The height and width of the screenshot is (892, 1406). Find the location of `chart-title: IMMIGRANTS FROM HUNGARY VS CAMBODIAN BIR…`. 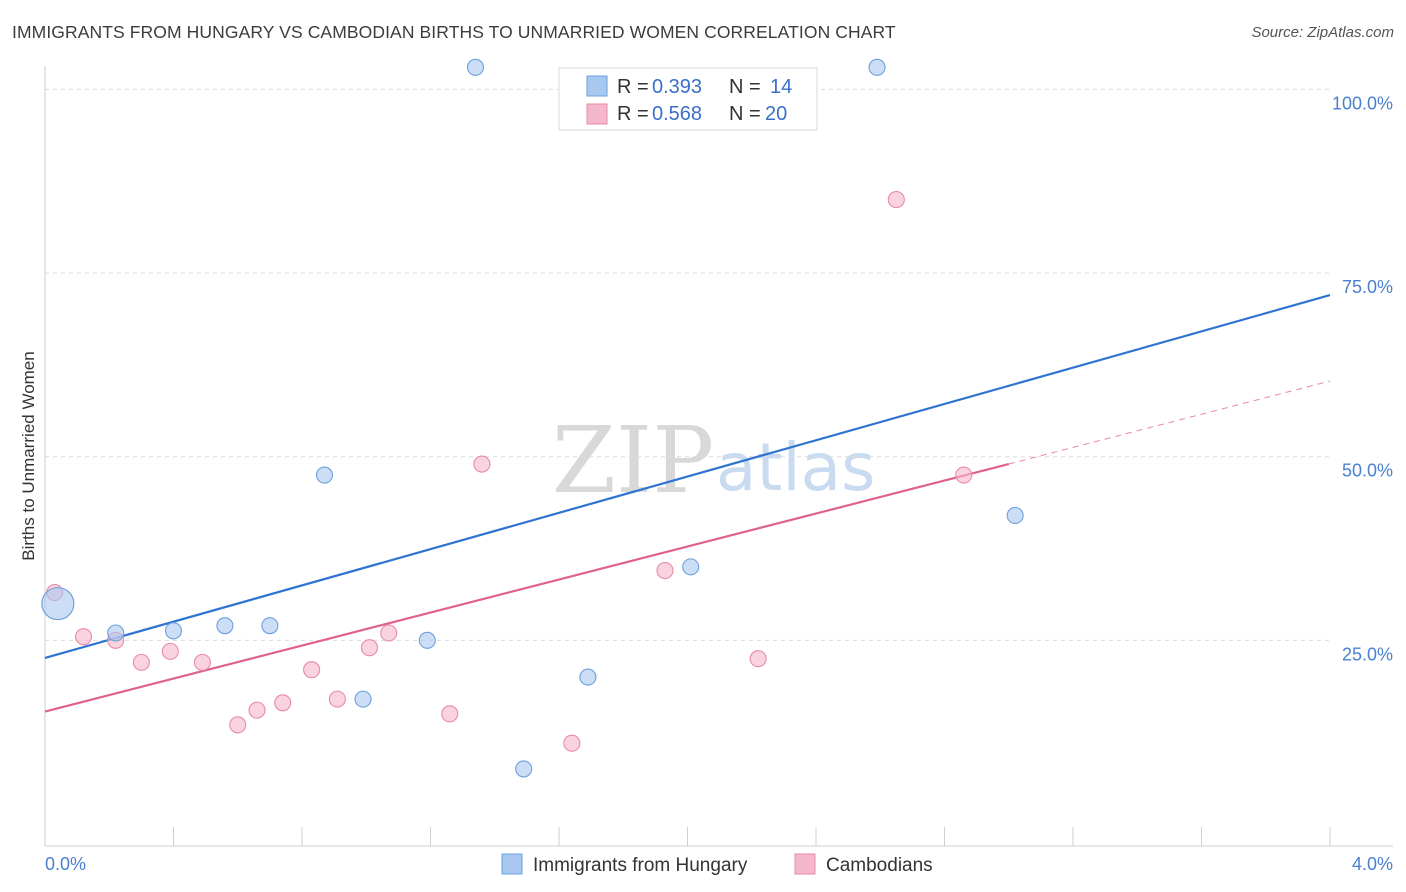

chart-title: IMMIGRANTS FROM HUNGARY VS CAMBODIAN BIR… is located at coordinates (454, 32).